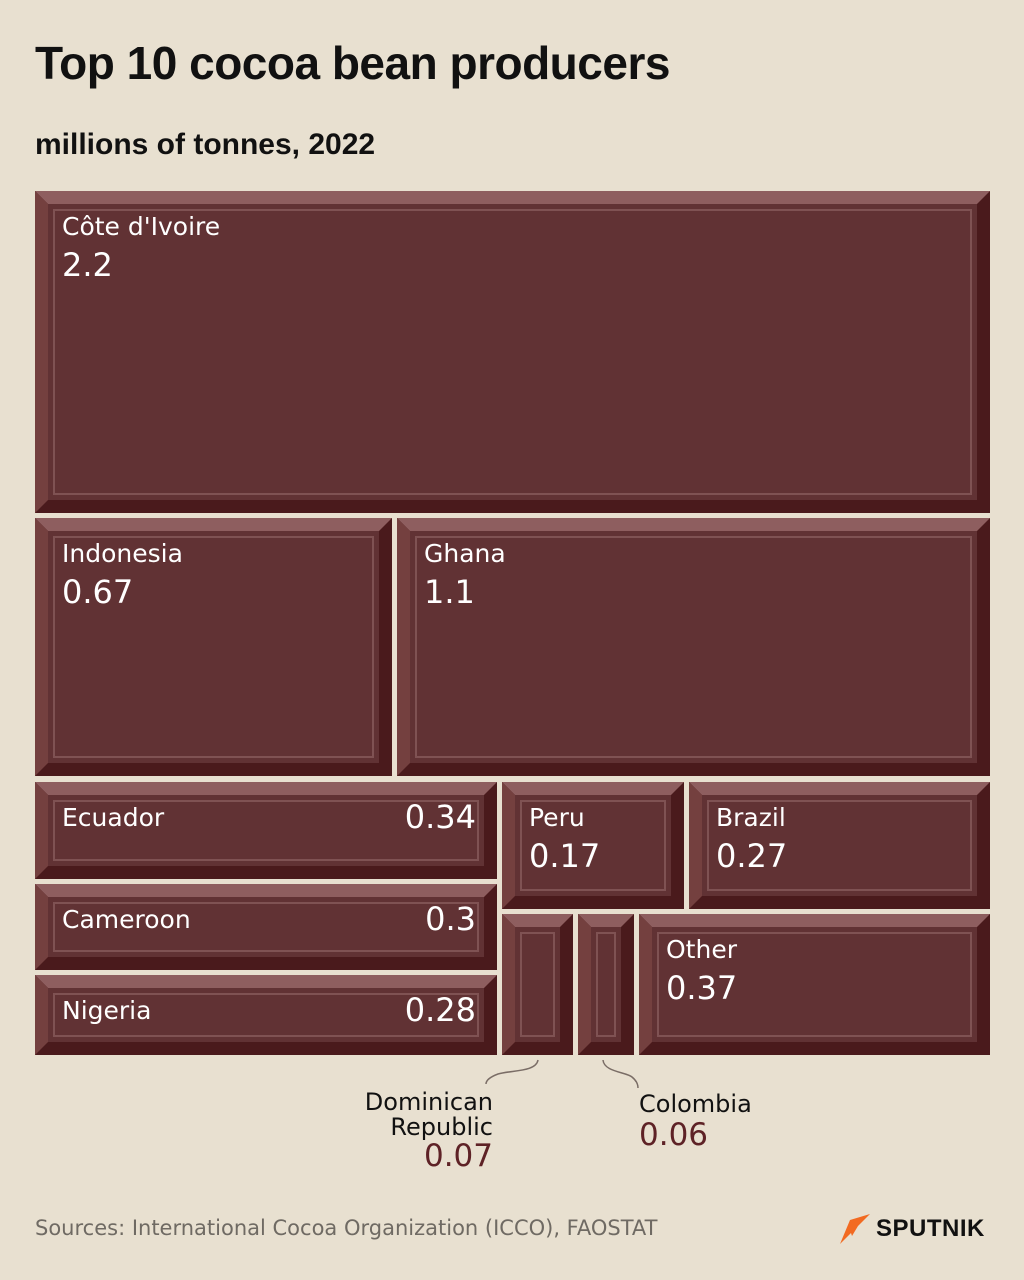  I want to click on tile-cameroon: Cameroon 0.3, so click(266, 927).